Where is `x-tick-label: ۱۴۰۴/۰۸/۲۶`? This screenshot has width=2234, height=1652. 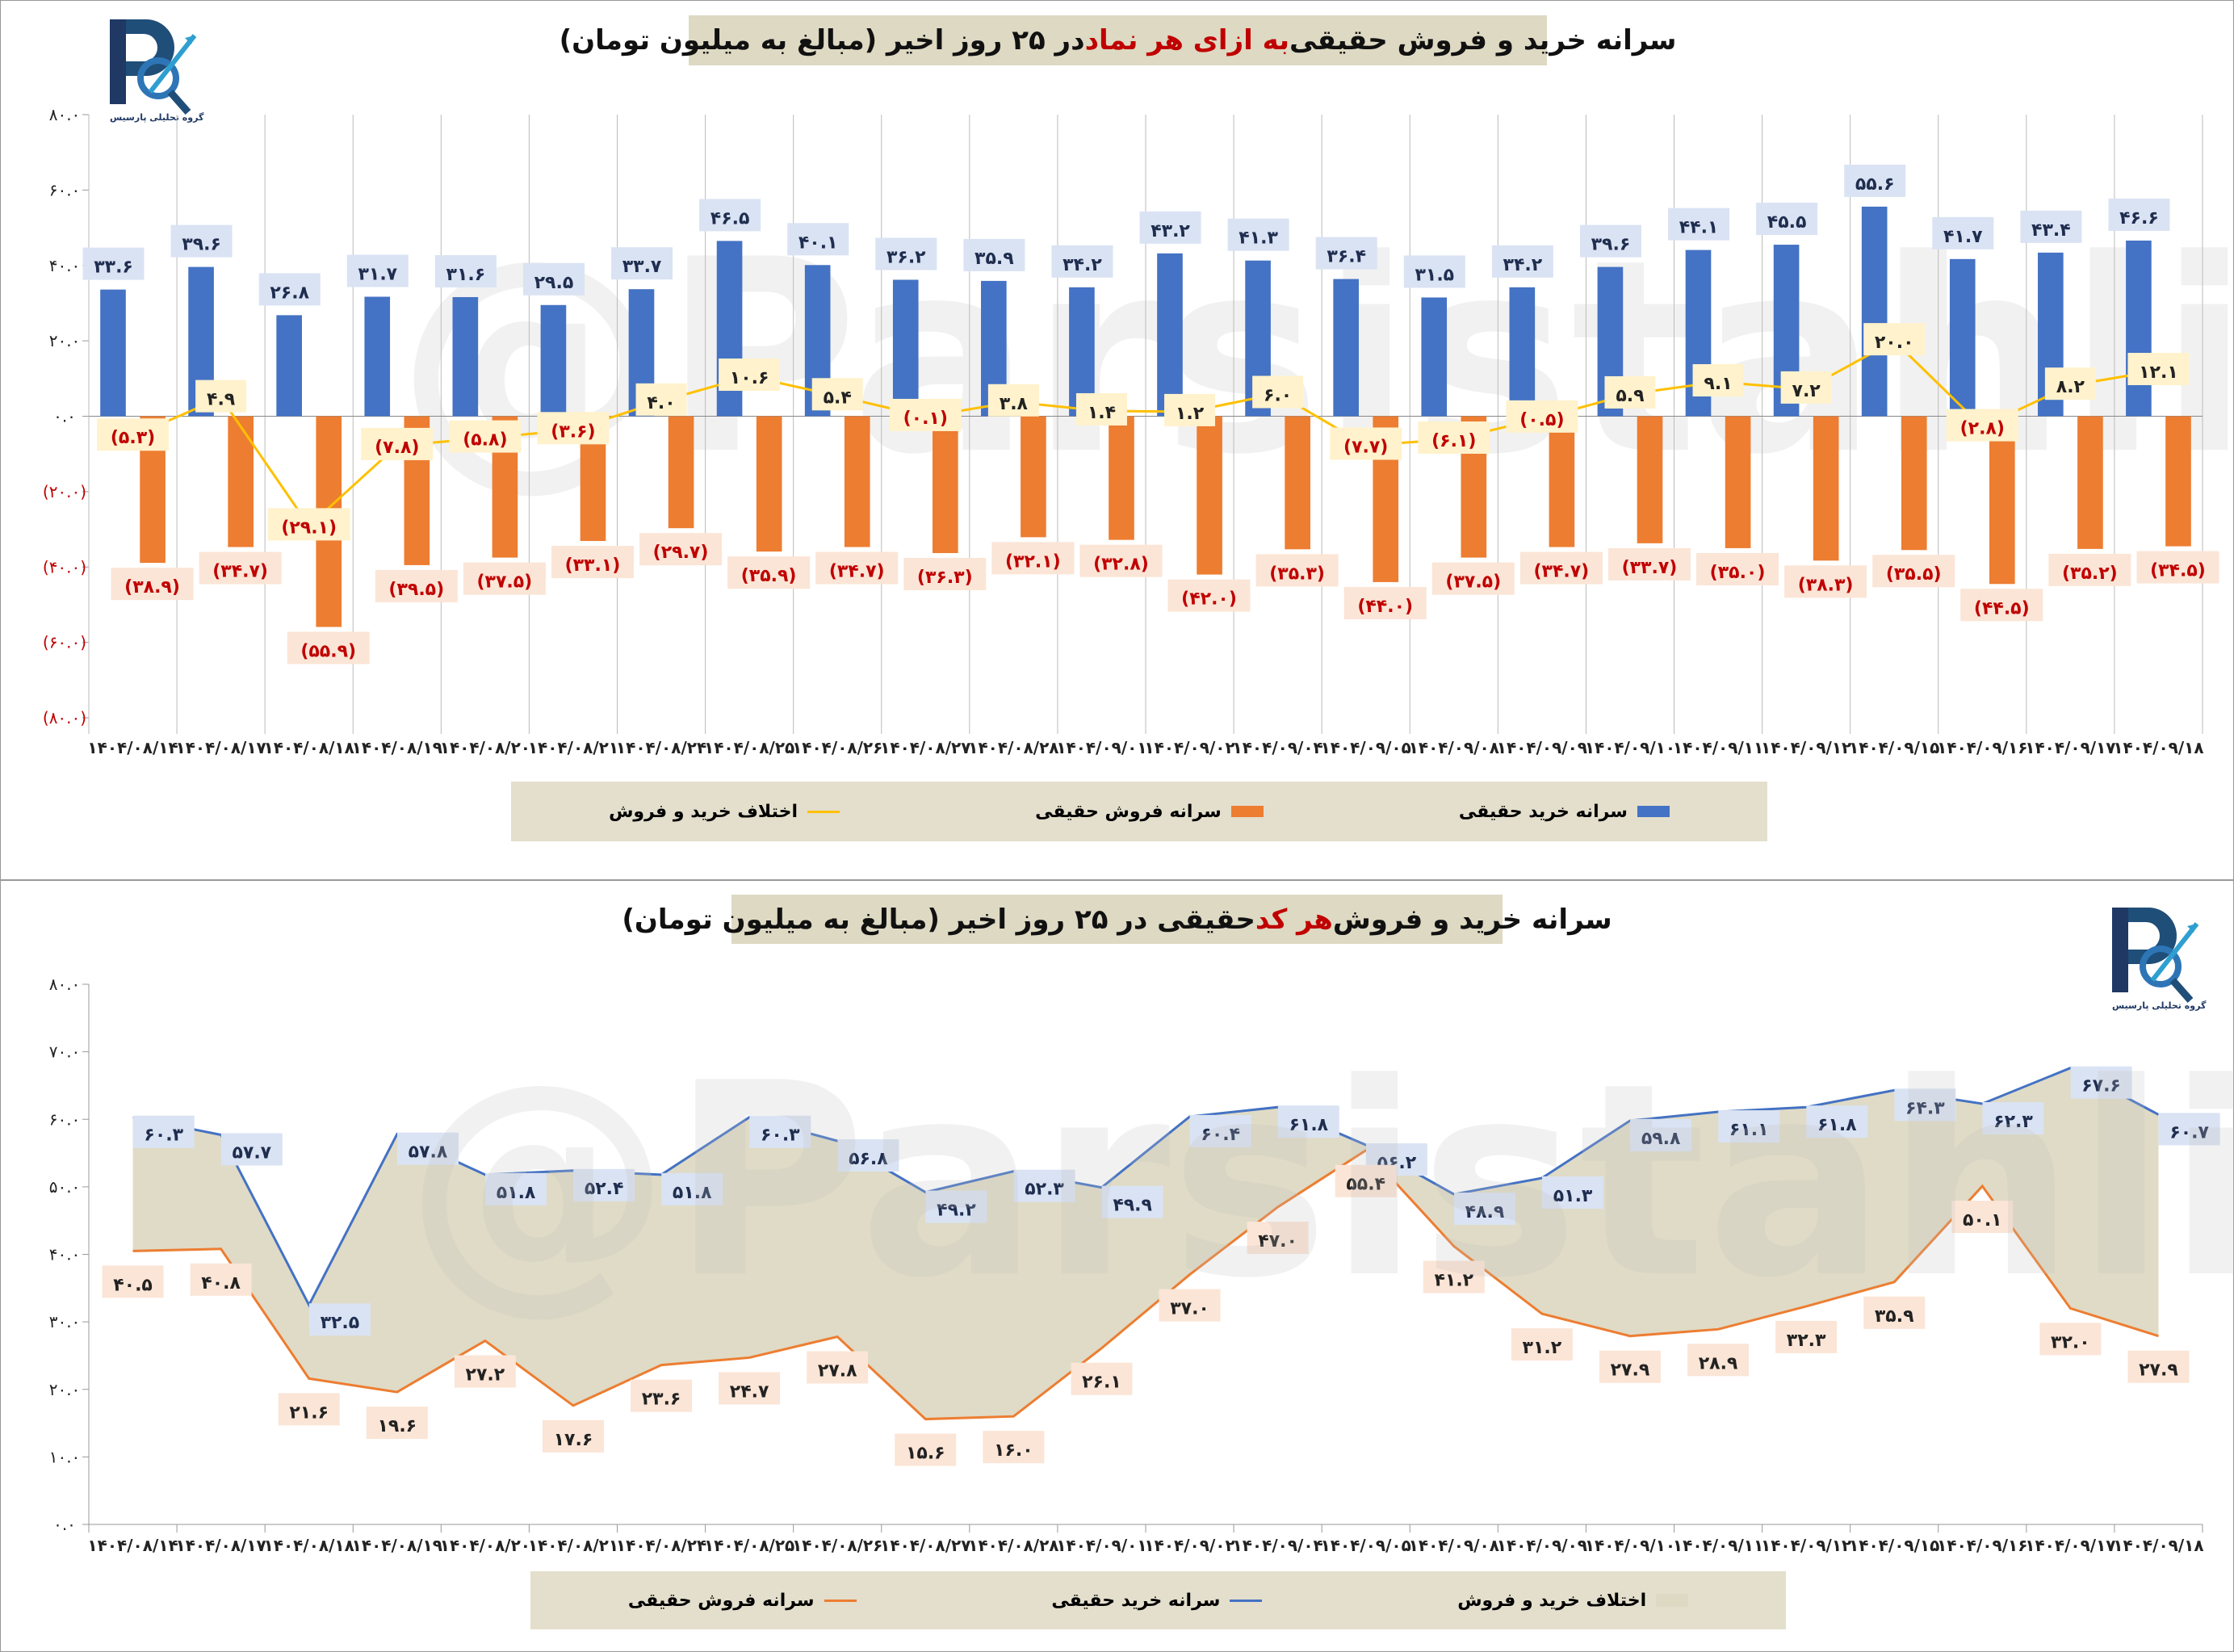
x-tick-label: ۱۴۰۴/۰۸/۲۶ is located at coordinates (837, 1545).